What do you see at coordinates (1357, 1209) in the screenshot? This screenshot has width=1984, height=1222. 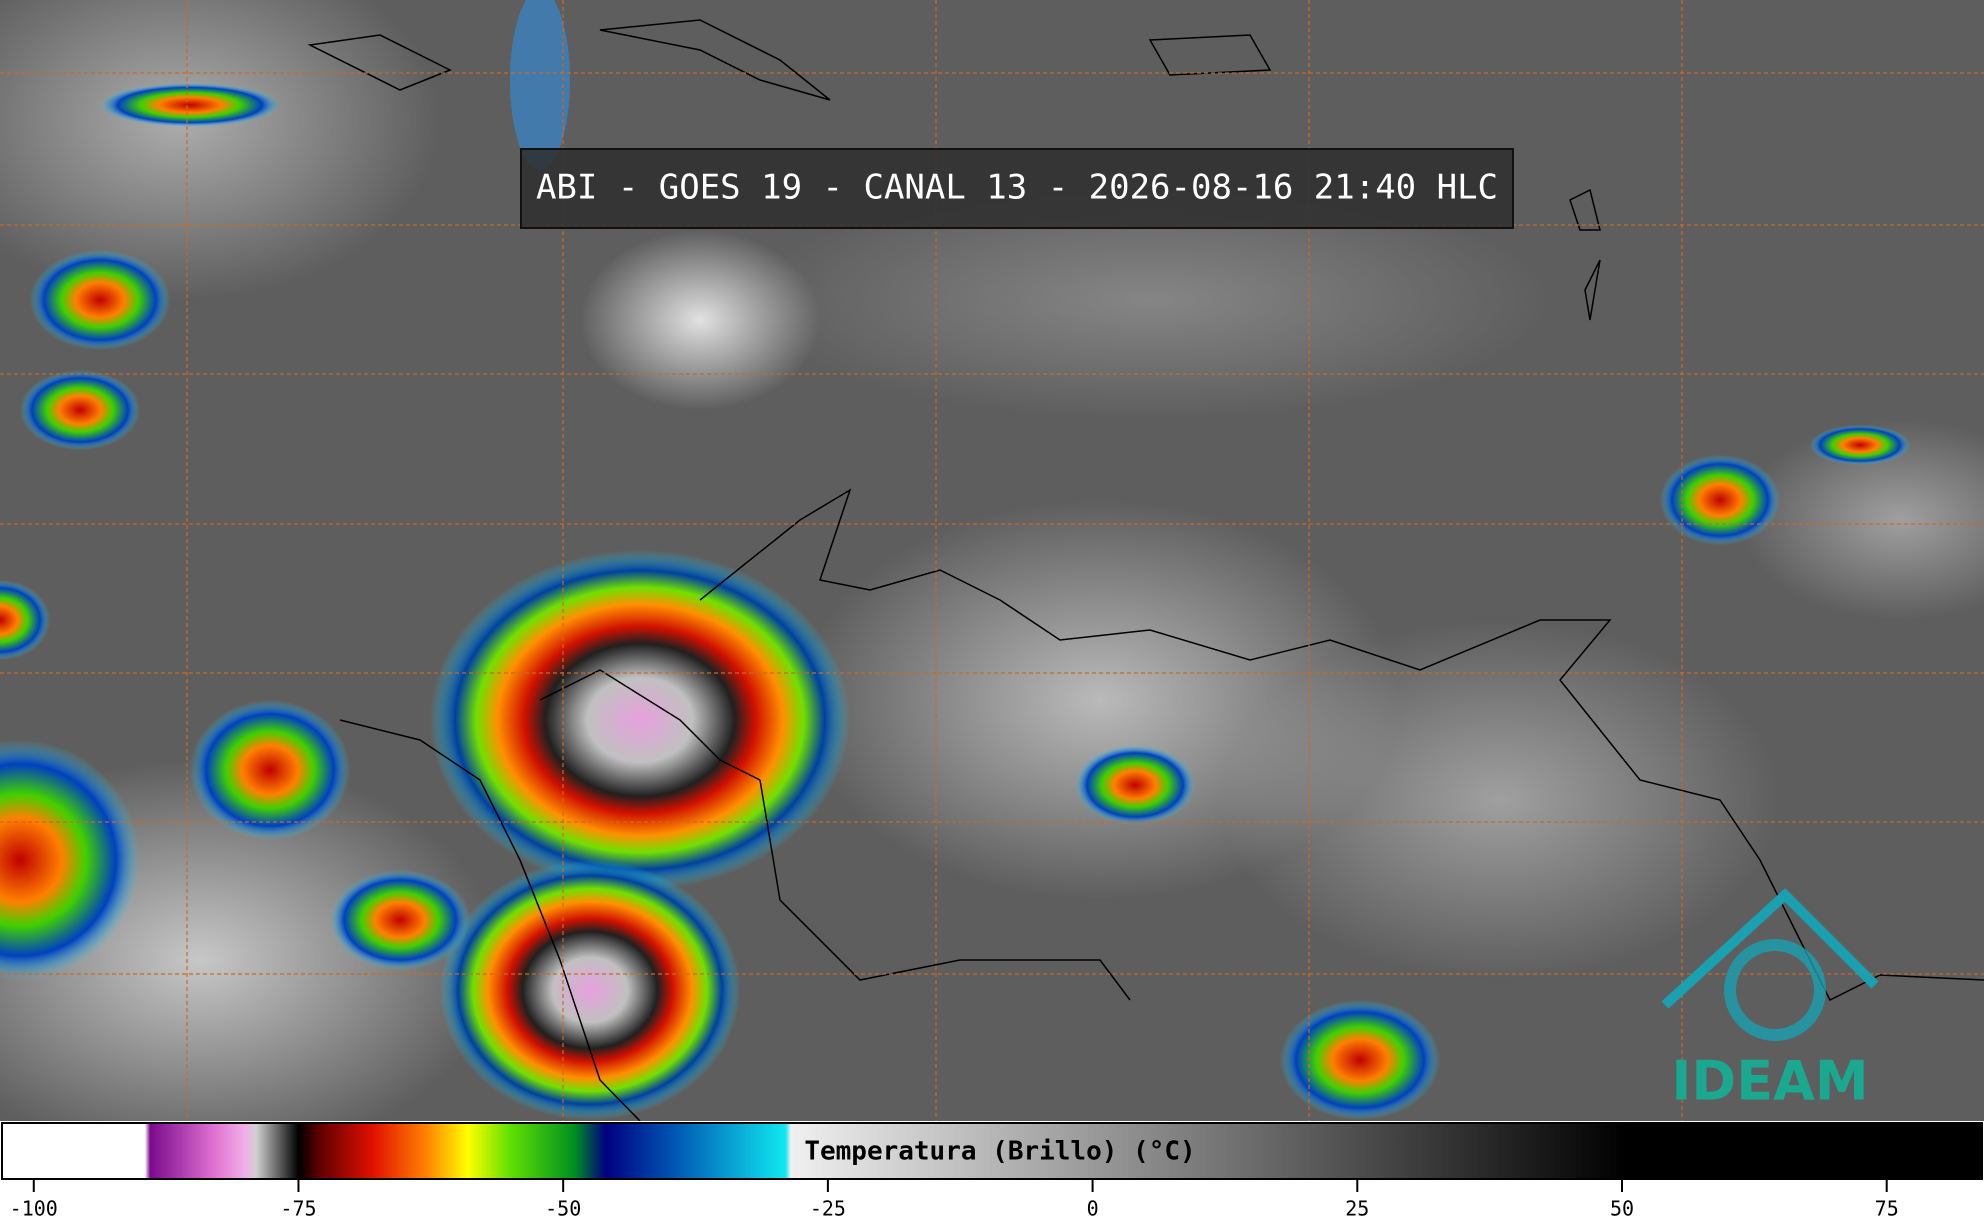 I see `colorbar-tick-label: 25` at bounding box center [1357, 1209].